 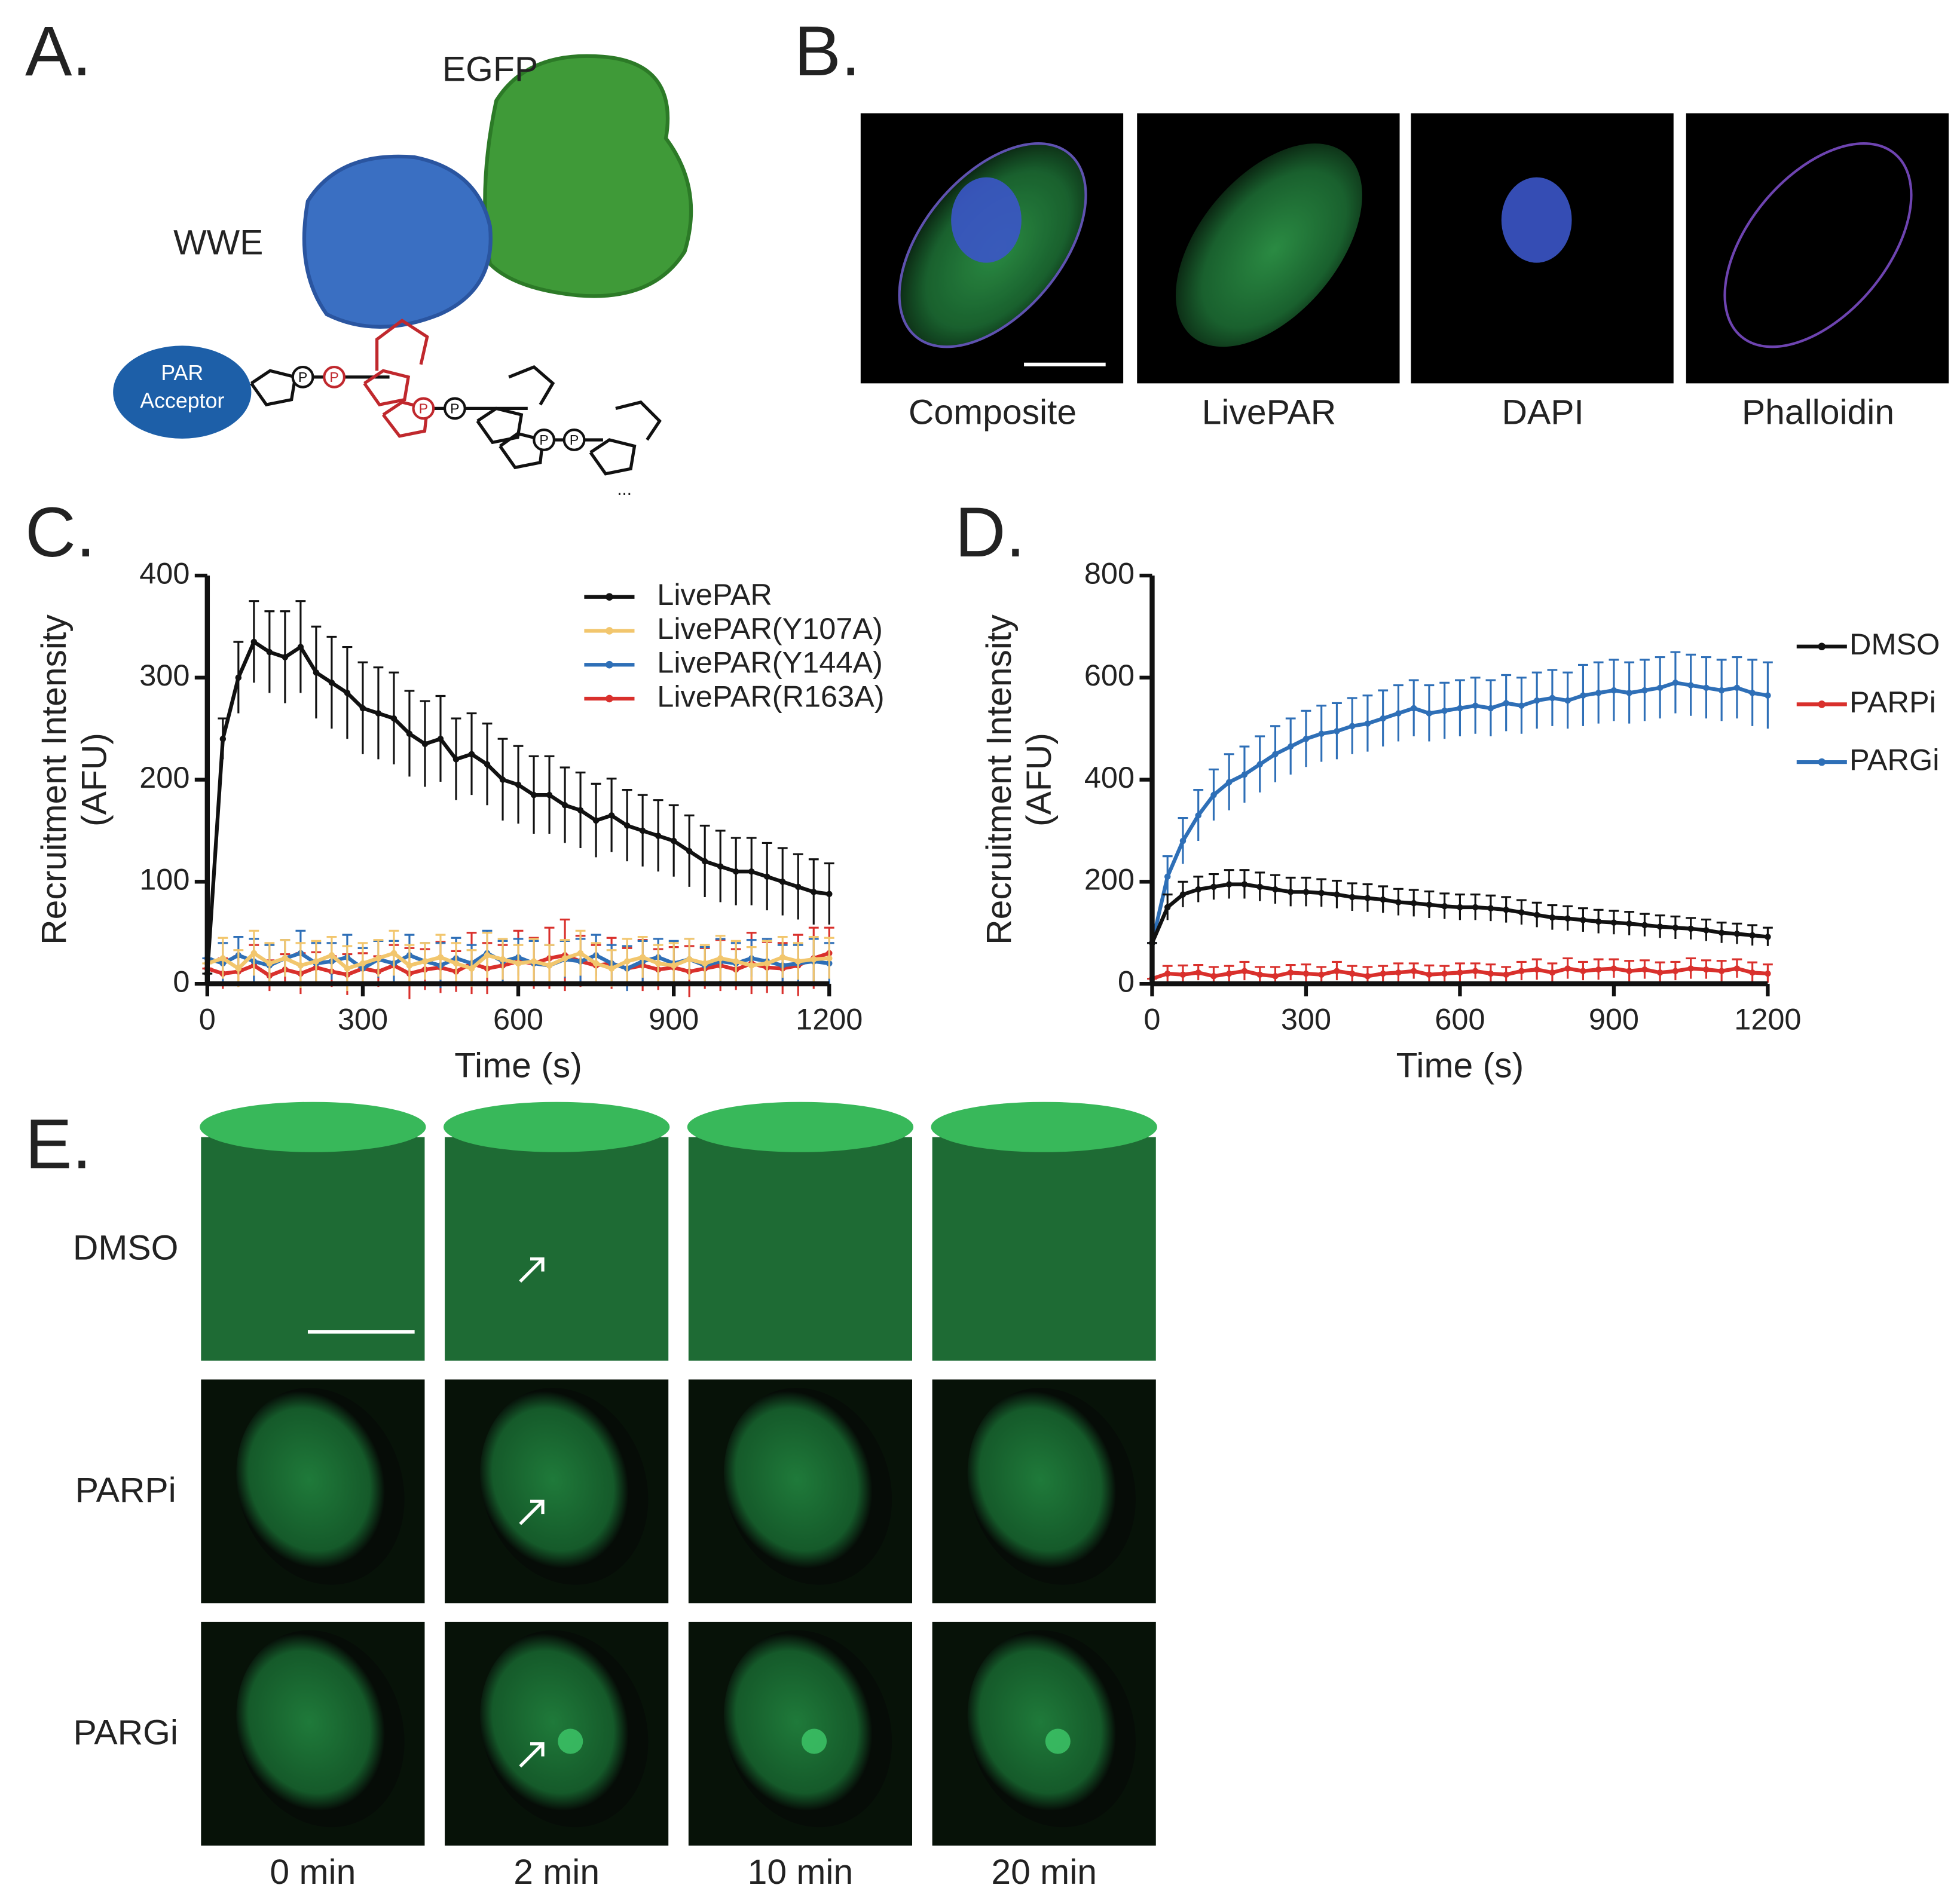 What do you see at coordinates (999, 779) in the screenshot?
I see `y-axis-label: Recruitment Intensity` at bounding box center [999, 779].